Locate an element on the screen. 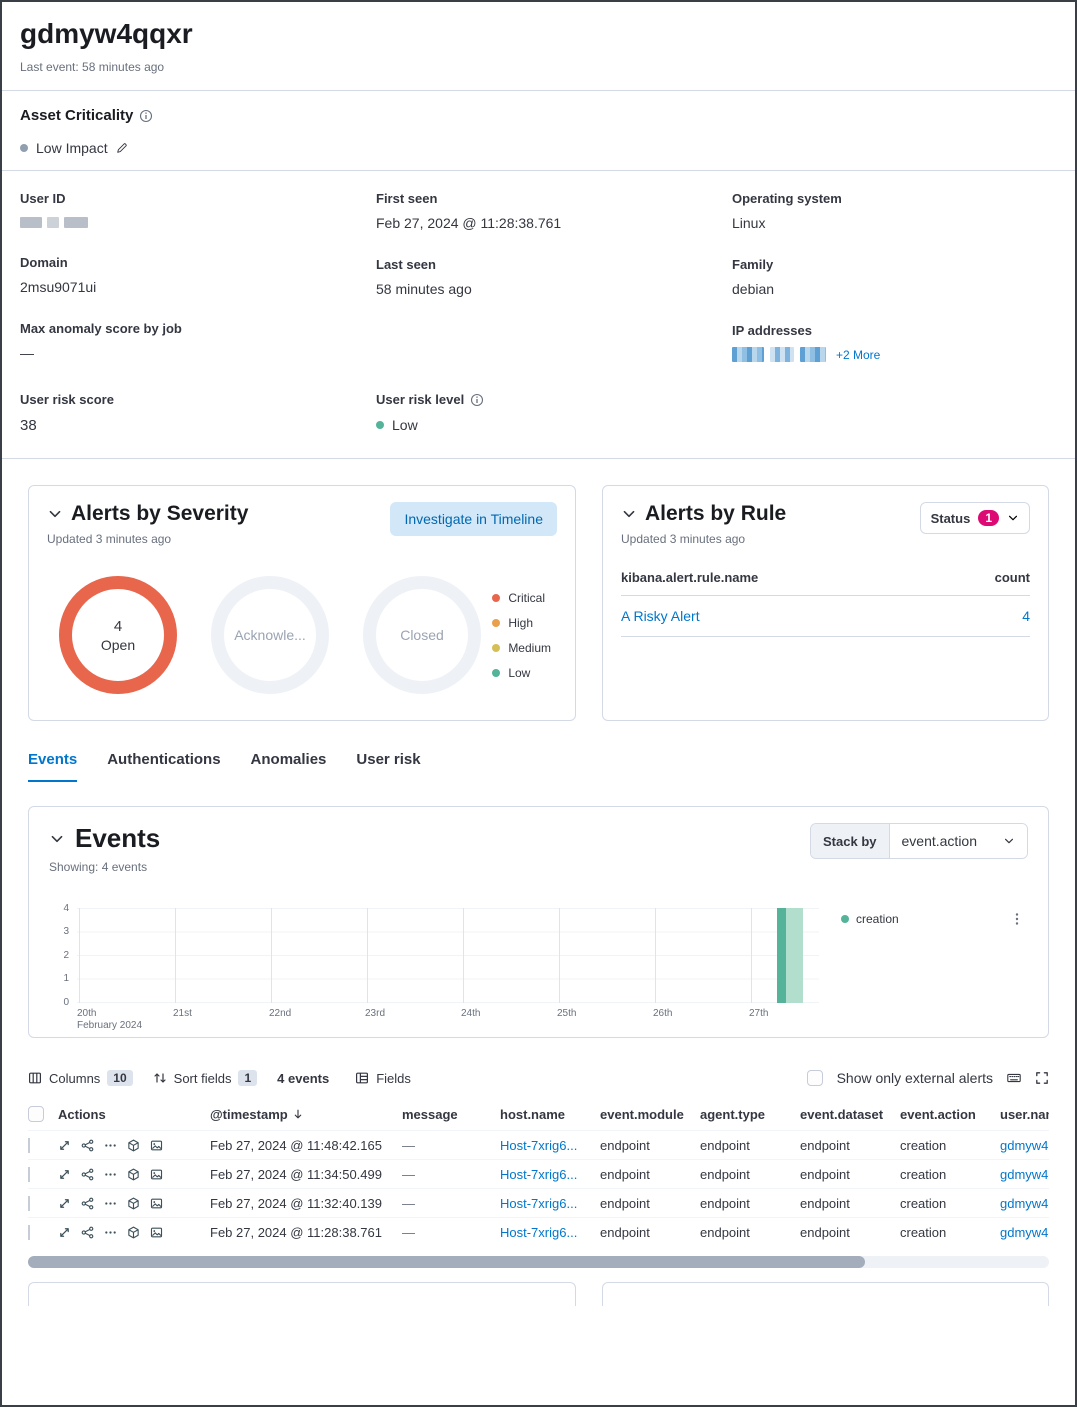  sort-fields-button: Sort fields 1 is located at coordinates (205, 1078).